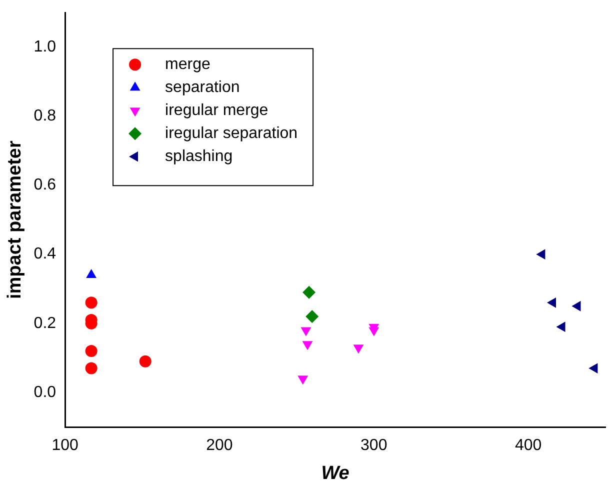  I want to click on x-axis-title: We, so click(335, 473).